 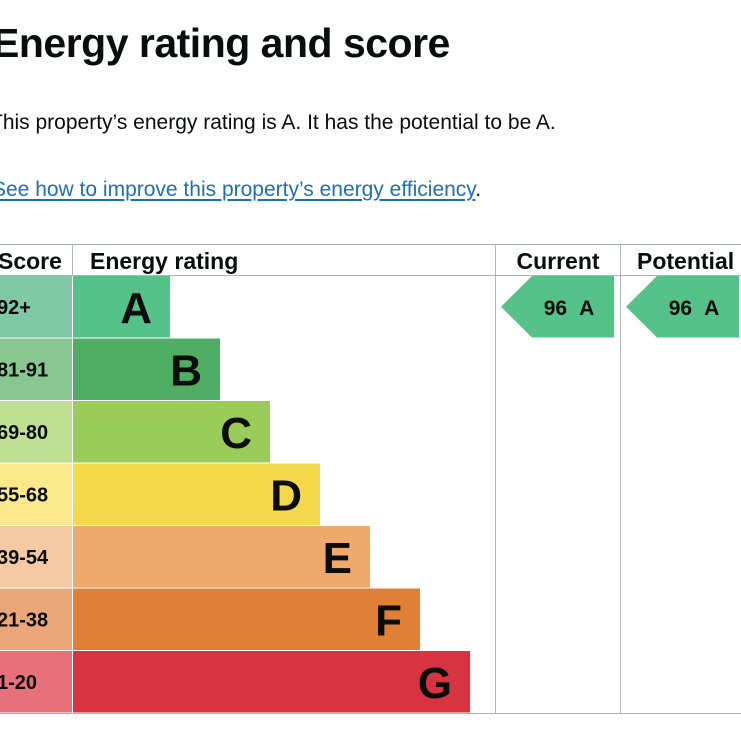 I want to click on score-cell-d, so click(x=36, y=494).